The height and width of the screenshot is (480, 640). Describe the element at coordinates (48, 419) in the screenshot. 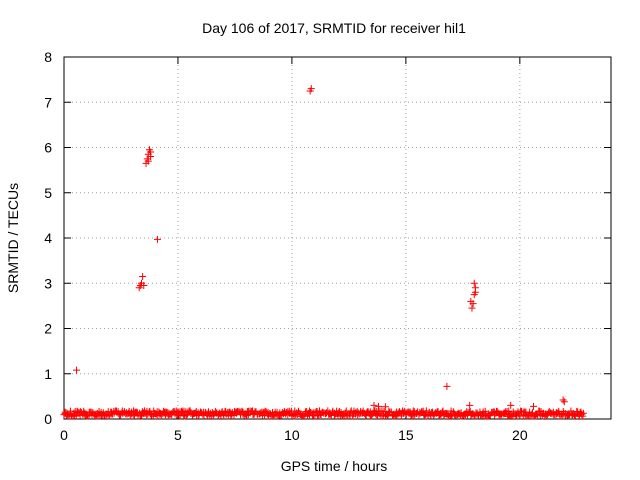

I see `y-tick-label: 0` at that location.